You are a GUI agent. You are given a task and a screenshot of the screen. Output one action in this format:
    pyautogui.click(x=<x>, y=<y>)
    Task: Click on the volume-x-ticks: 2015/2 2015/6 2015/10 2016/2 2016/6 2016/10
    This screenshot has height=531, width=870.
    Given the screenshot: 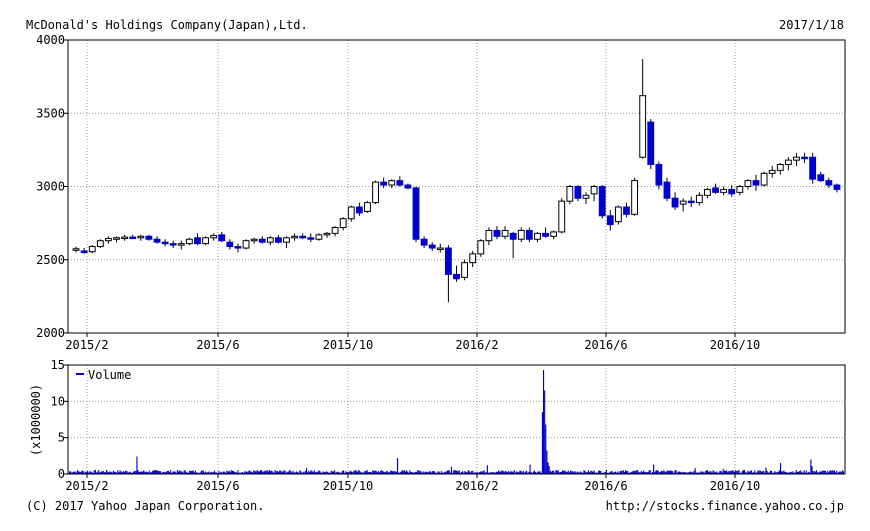 What is the action you would take?
    pyautogui.click(x=412, y=483)
    